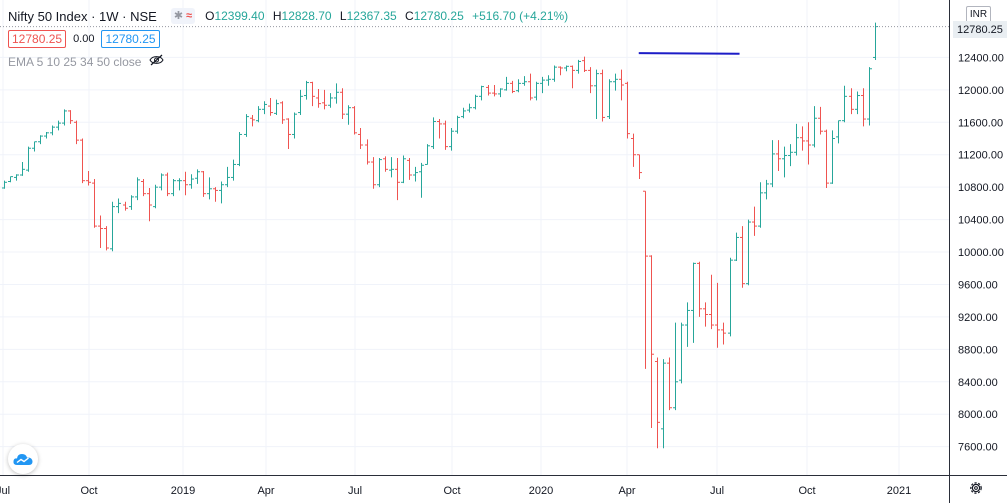  I want to click on time-axis-labels: Jul Oct 2019 Apr Jul Oct 2020 Apr Jul Oct 2021, so click(455, 491).